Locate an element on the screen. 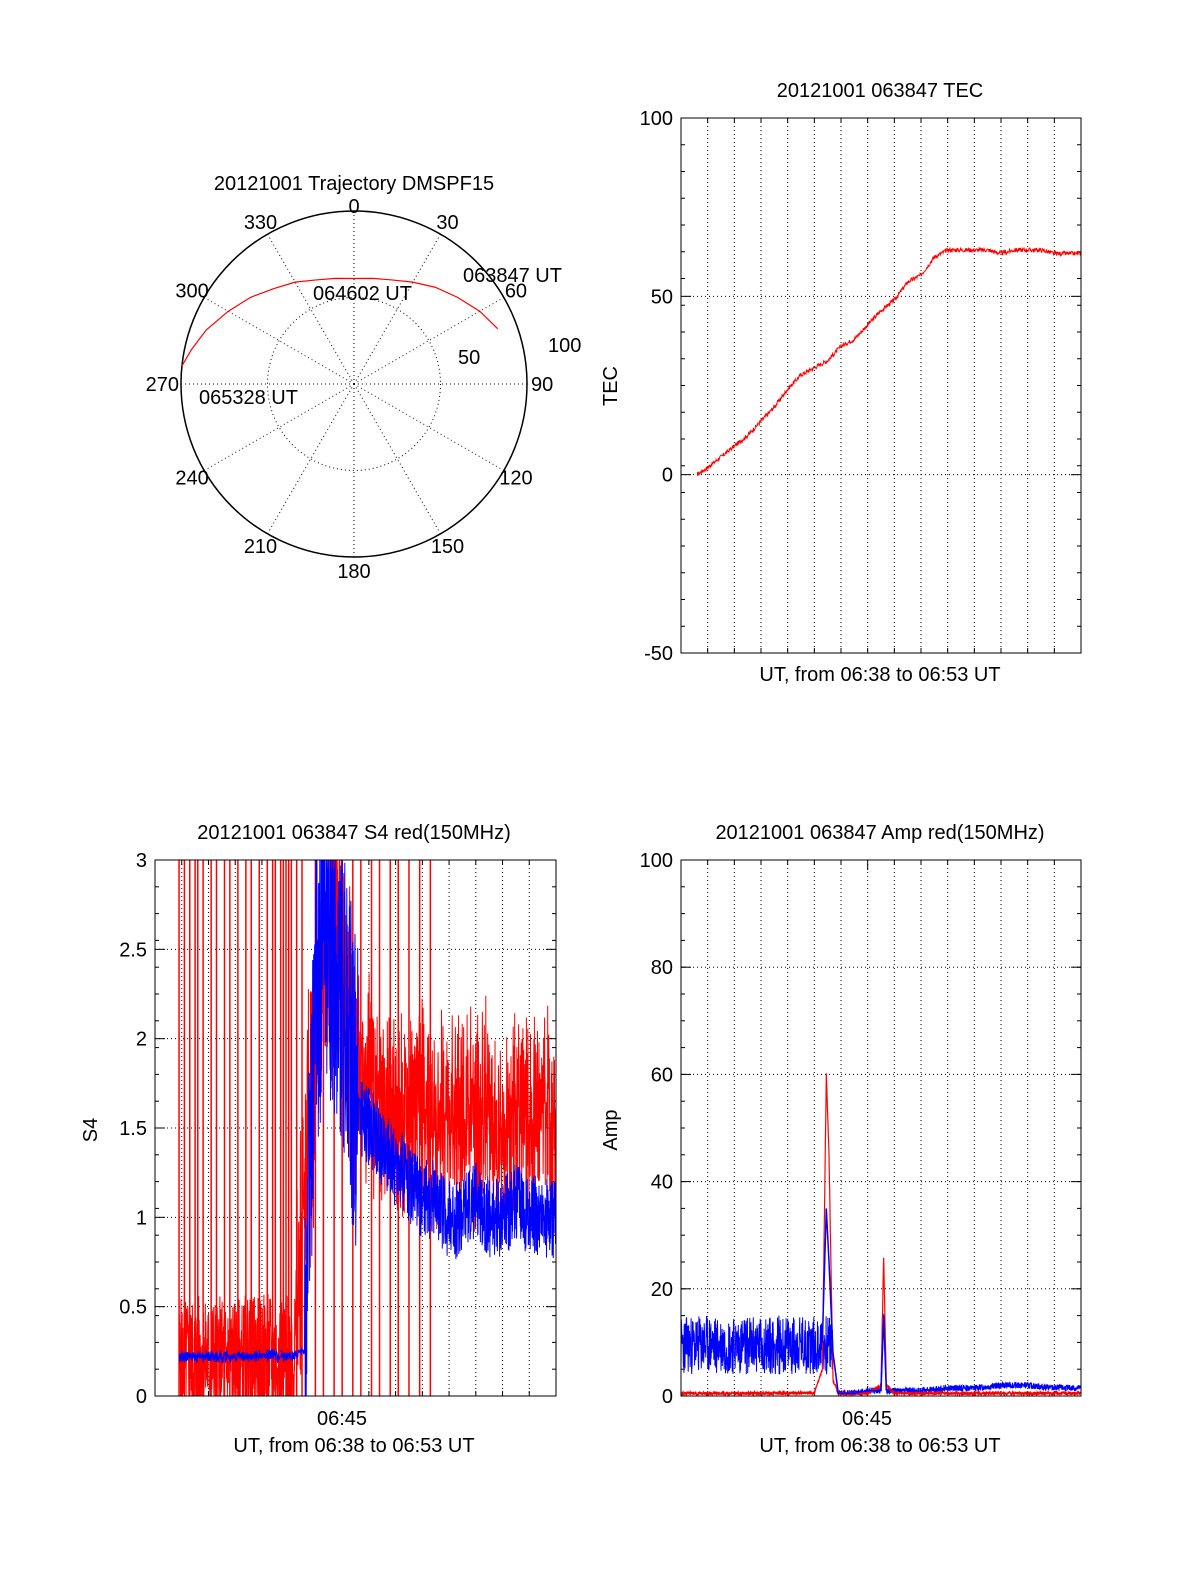 Image resolution: width=1200 pixels, height=1575 pixels. amp-ytick-label: 40 is located at coordinates (662, 1183).